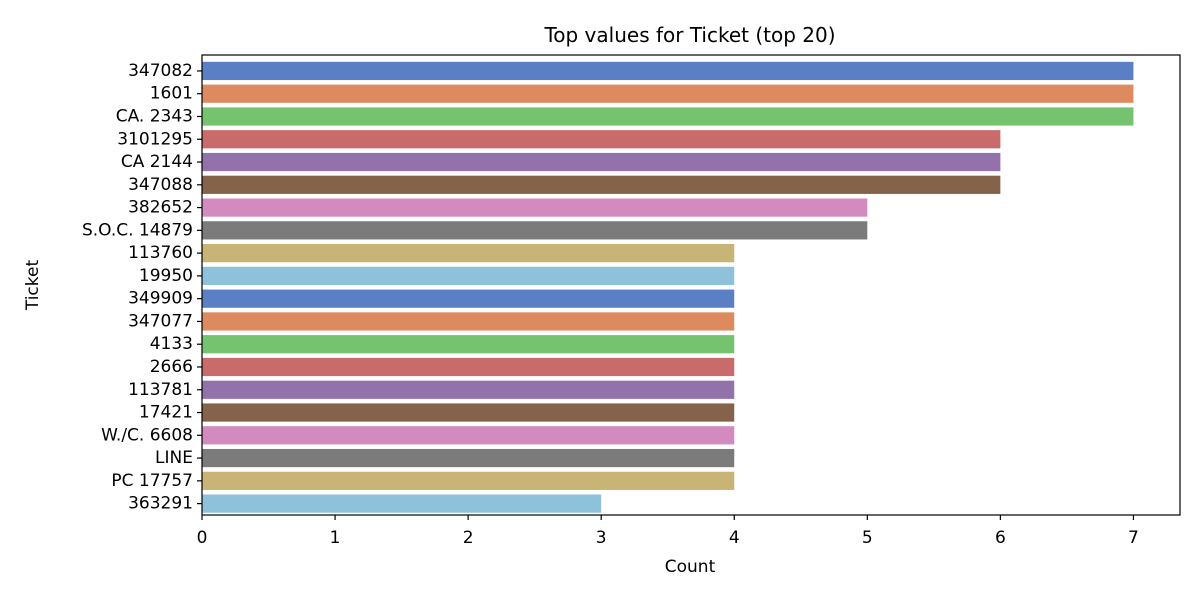 The image size is (1200, 600). Describe the element at coordinates (152, 481) in the screenshot. I see `y-tick-label-18: PC 17757` at that location.